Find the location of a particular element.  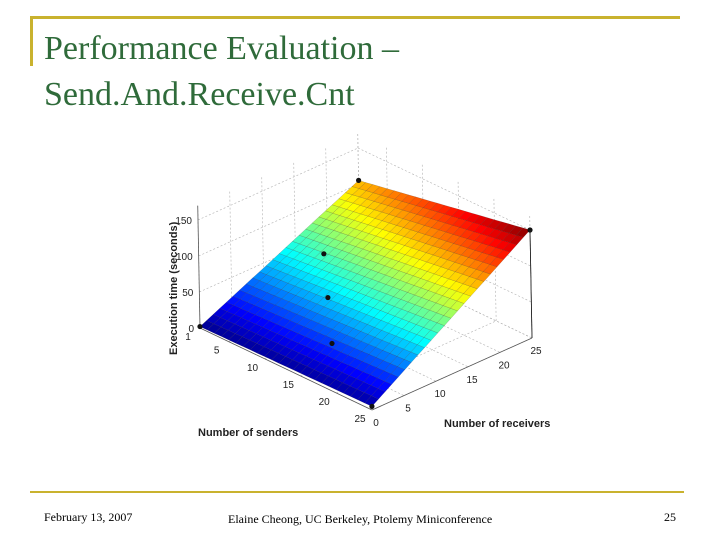

x-axis-label: Number of senders is located at coordinates (248, 433).